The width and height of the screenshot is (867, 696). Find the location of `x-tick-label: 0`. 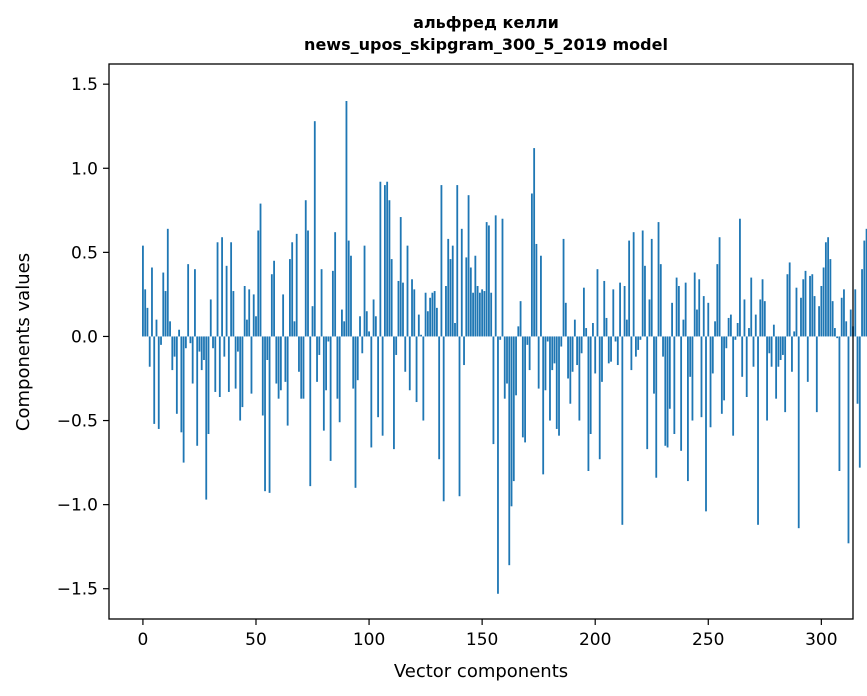

x-tick-label: 0 is located at coordinates (143, 640).